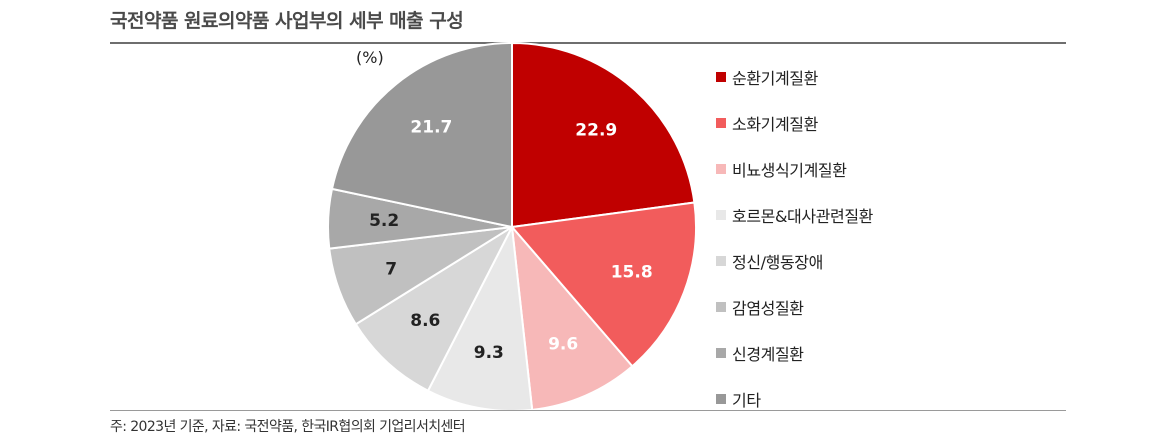  What do you see at coordinates (370, 57) in the screenshot?
I see `unit-label: (%)` at bounding box center [370, 57].